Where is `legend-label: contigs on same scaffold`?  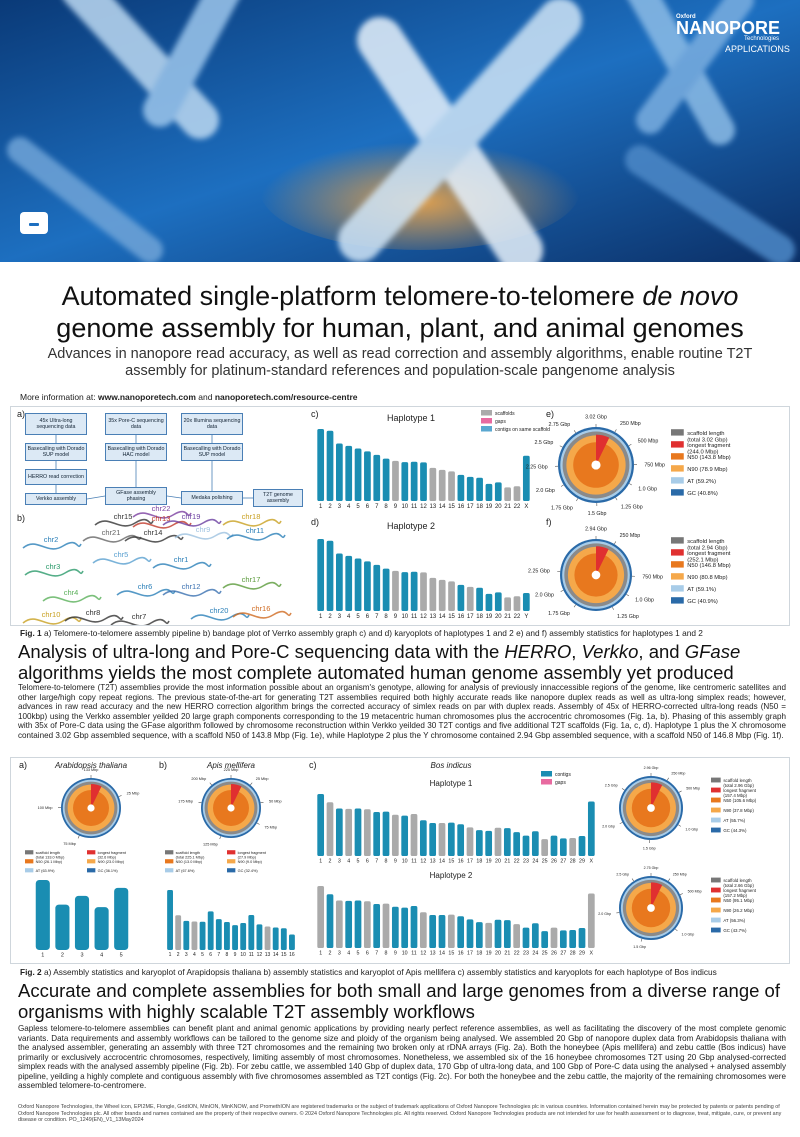 legend-label: contigs on same scaffold is located at coordinates (522, 430).